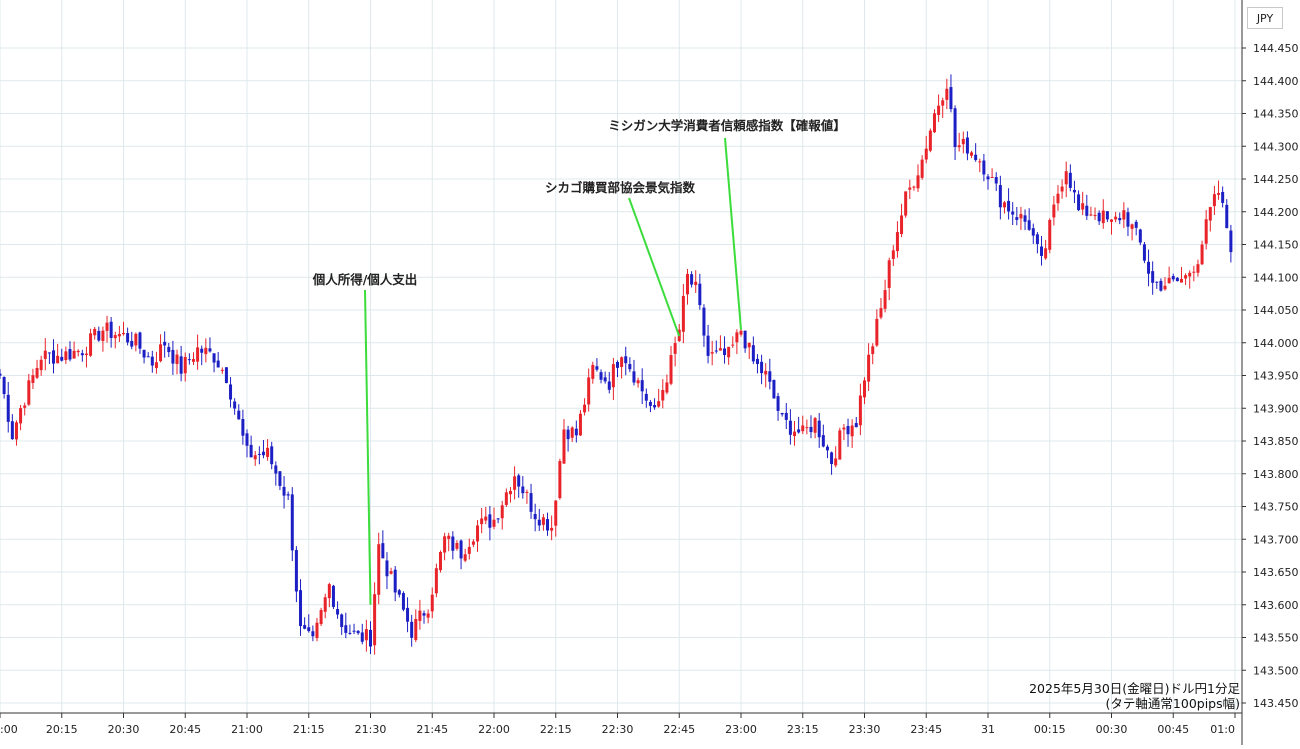 Image resolution: width=1300 pixels, height=749 pixels. Describe the element at coordinates (432, 729) in the screenshot. I see `x-tick-label: 21:45` at that location.